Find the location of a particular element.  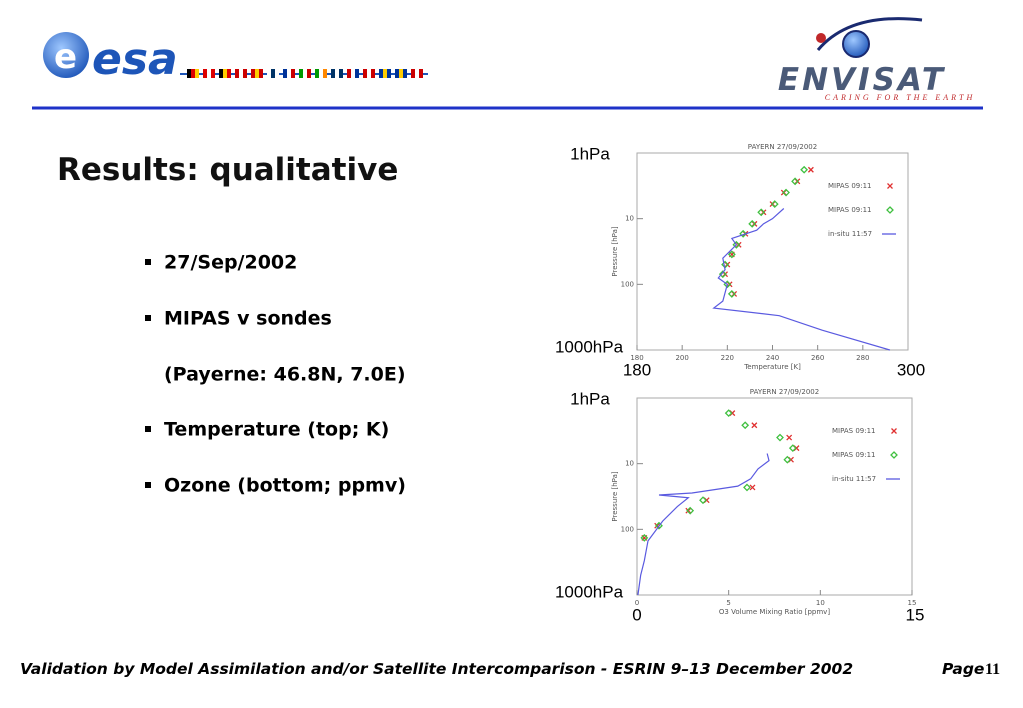

x-tick-label: 0 is located at coordinates (637, 603).